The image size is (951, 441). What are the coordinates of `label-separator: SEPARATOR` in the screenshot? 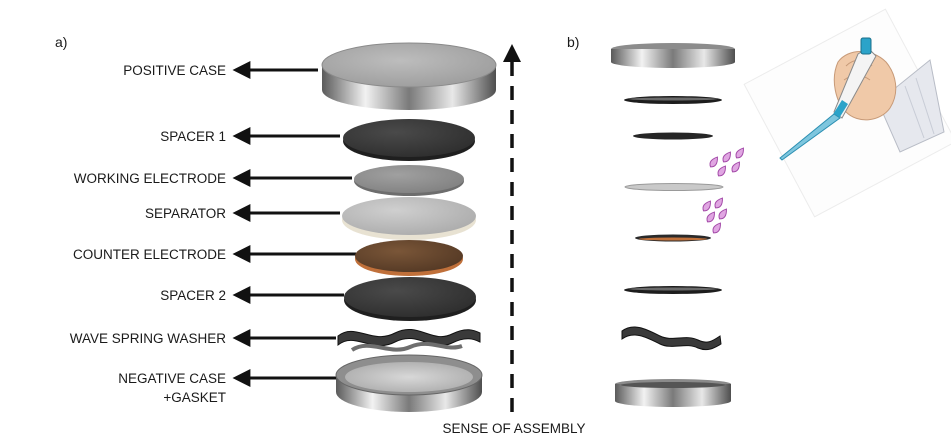 It's located at (185, 213).